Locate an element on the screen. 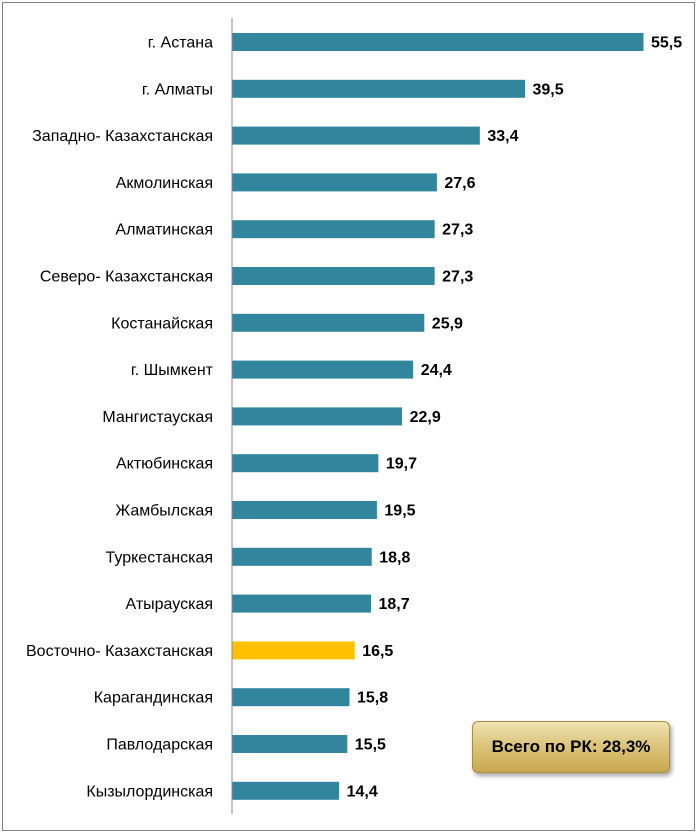  data-label: 19,7 is located at coordinates (401, 464).